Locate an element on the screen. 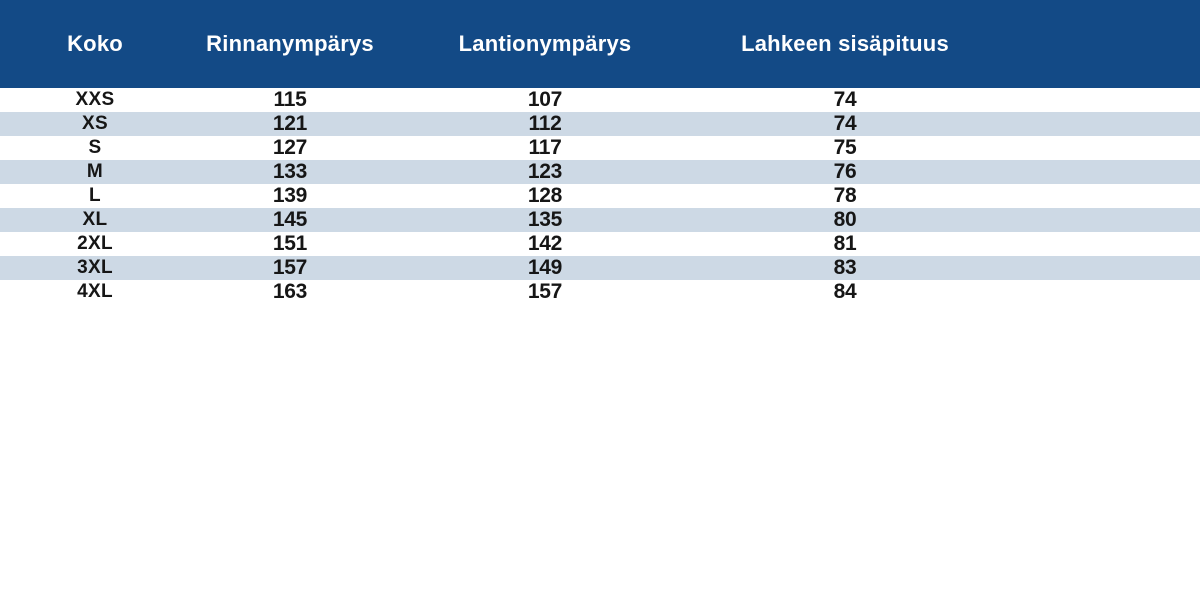 This screenshot has height=600, width=1200. table-row: 3XL 157 149 83 is located at coordinates (600, 268).